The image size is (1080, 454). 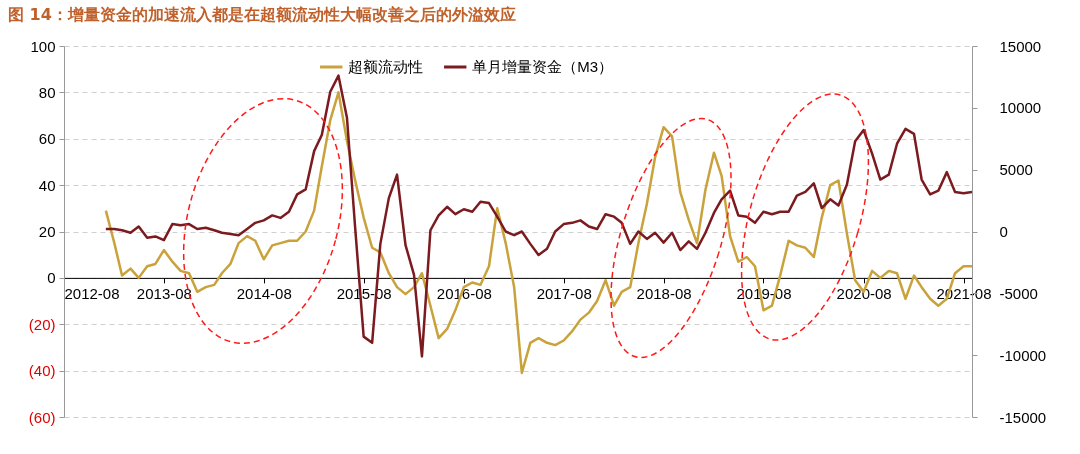 I want to click on y-tick-label: 100, so click(x=43, y=46).